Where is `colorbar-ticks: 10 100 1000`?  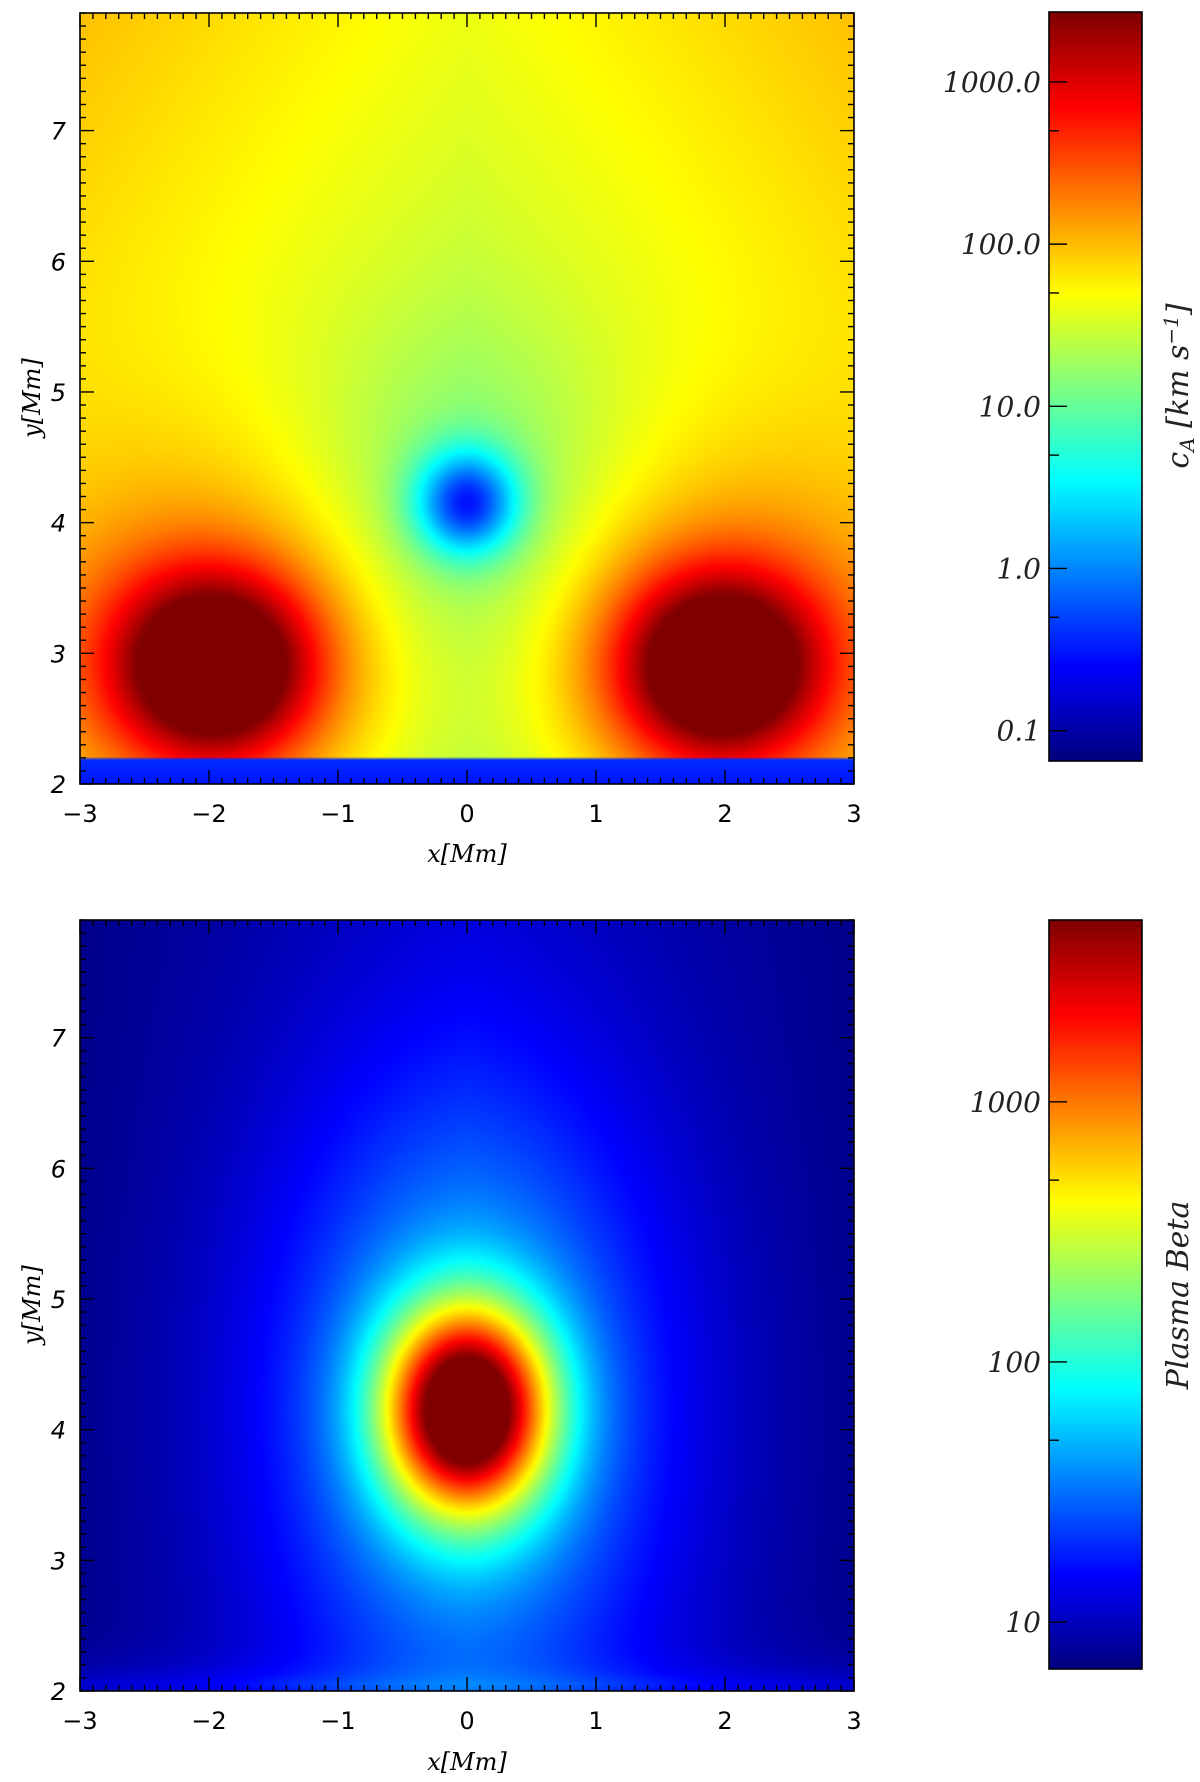 colorbar-ticks: 10 100 1000 is located at coordinates (1018, 1362).